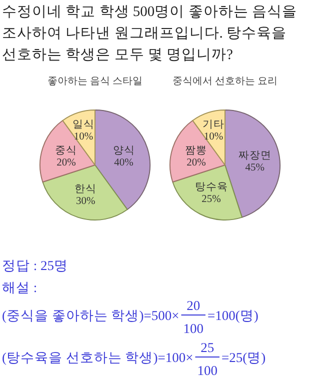 This screenshot has height=382, width=320. Describe the element at coordinates (213, 124) in the screenshot. I see `slice-label: 기타` at that location.